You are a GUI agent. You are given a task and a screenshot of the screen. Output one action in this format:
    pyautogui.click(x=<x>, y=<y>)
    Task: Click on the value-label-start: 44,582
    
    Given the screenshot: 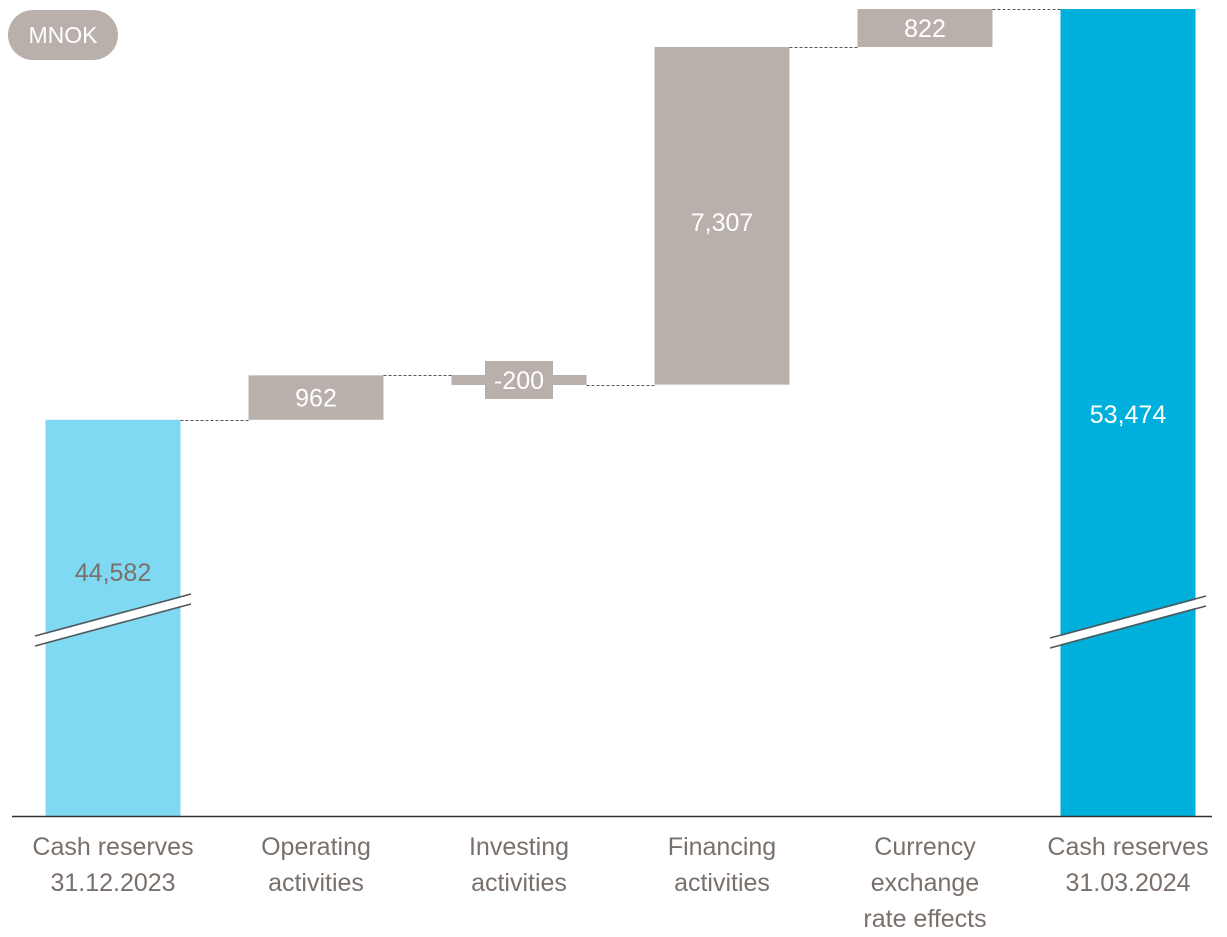 What is the action you would take?
    pyautogui.click(x=113, y=573)
    